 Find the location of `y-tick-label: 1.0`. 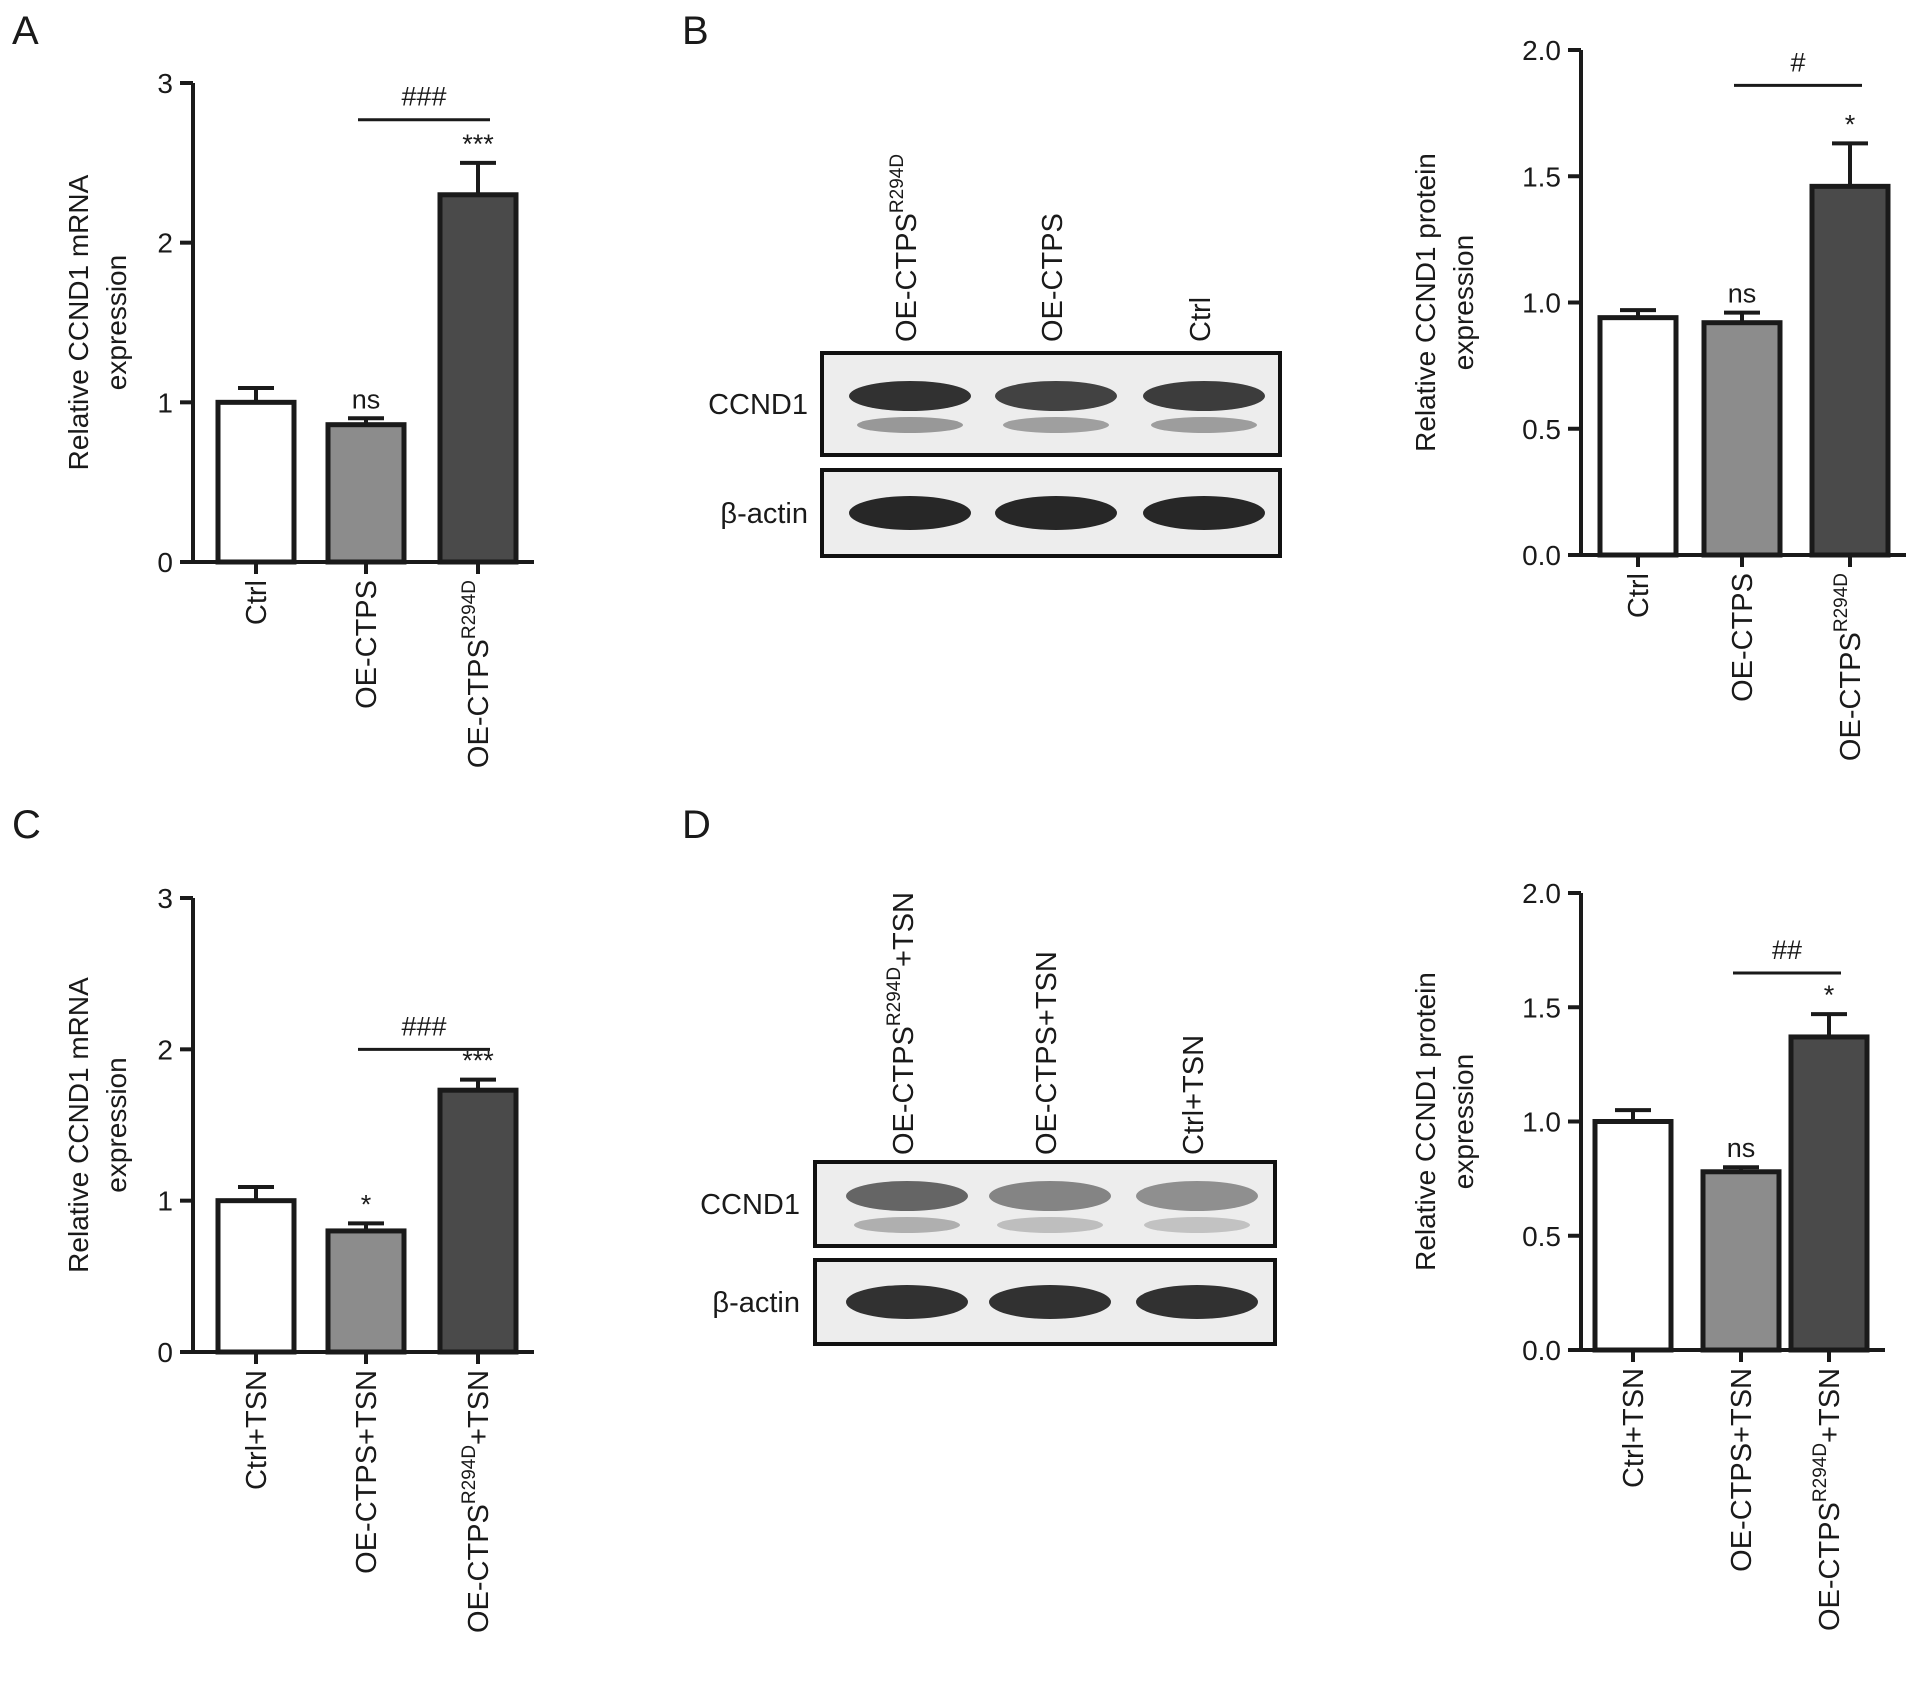

y-tick-label: 1.0 is located at coordinates (1541, 1122).